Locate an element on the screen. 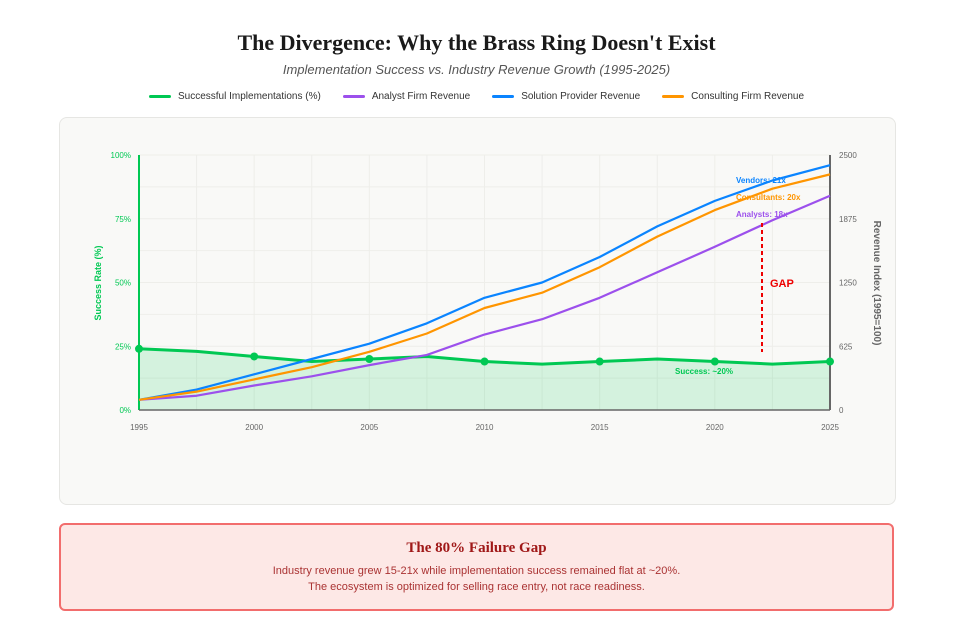 The image size is (953, 621). x-tick-label: 2020 is located at coordinates (715, 427).